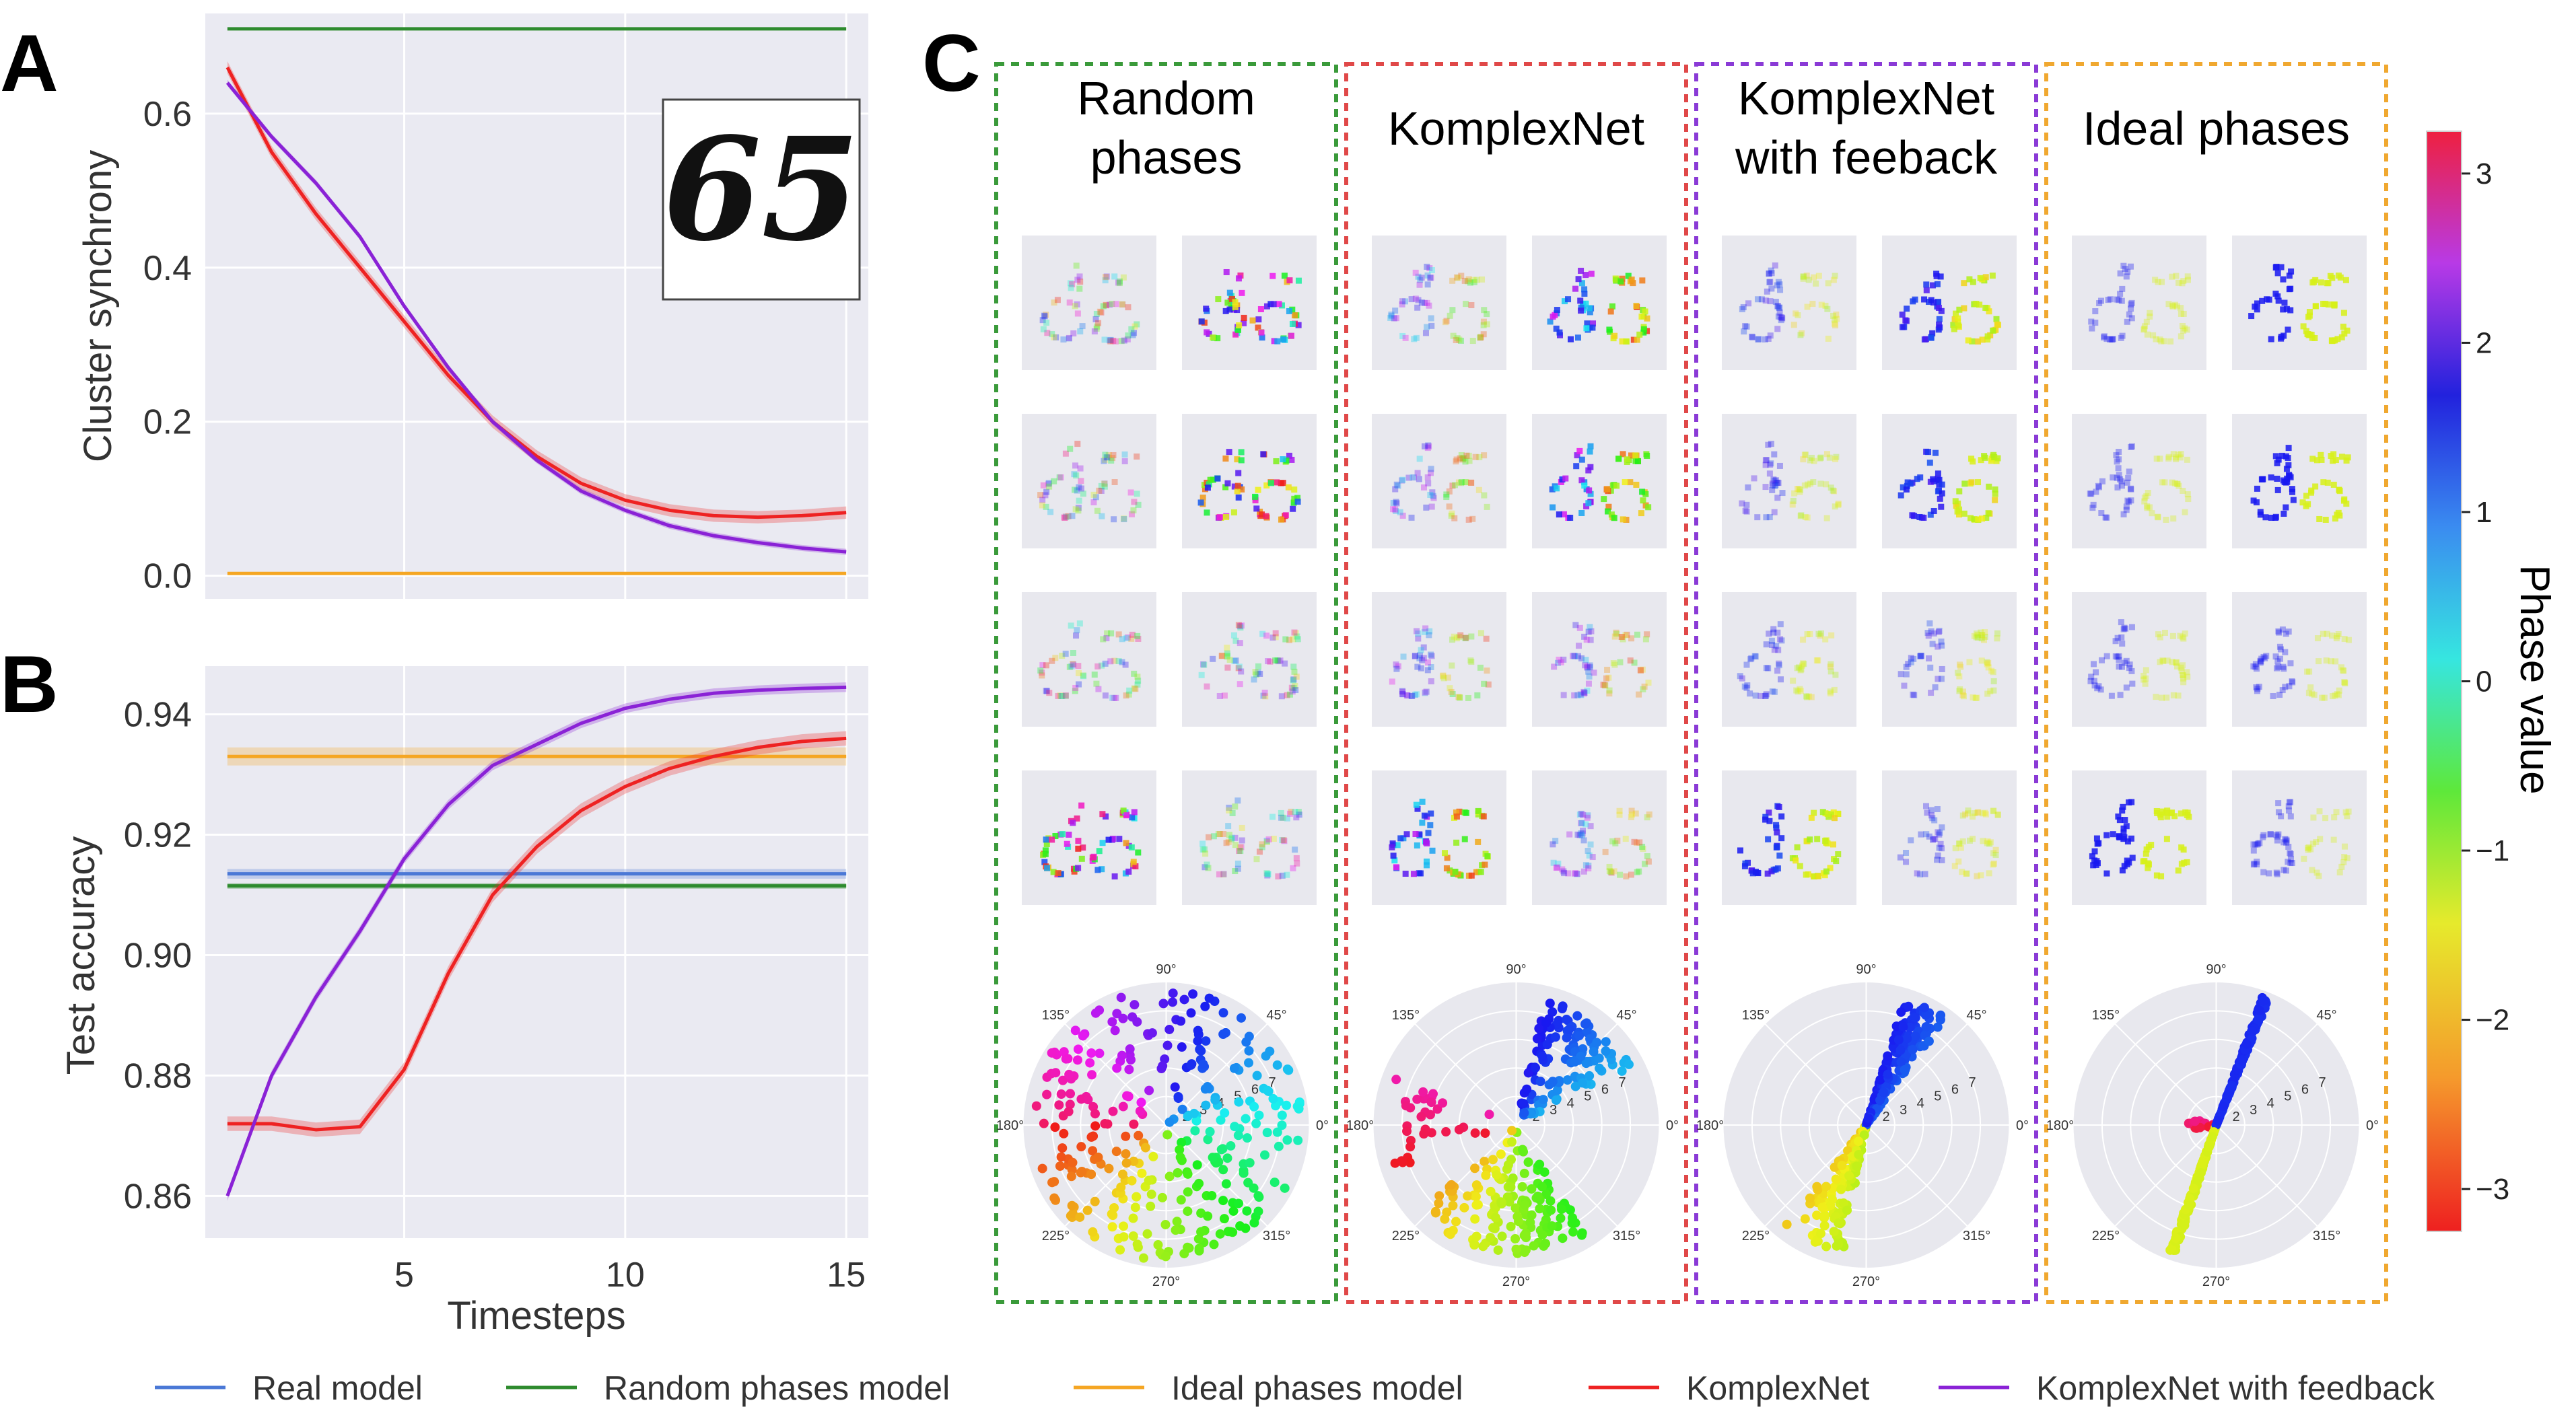 Image resolution: width=2576 pixels, height=1409 pixels. What do you see at coordinates (1789, 303) in the screenshot?
I see `phase-thumbnail` at bounding box center [1789, 303].